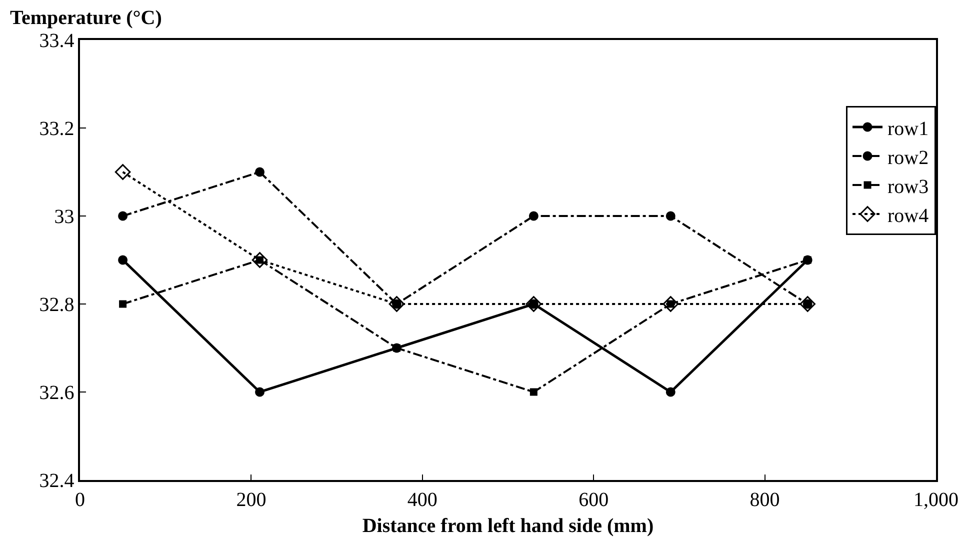  Describe the element at coordinates (908, 215) in the screenshot. I see `legend-label: row4` at that location.